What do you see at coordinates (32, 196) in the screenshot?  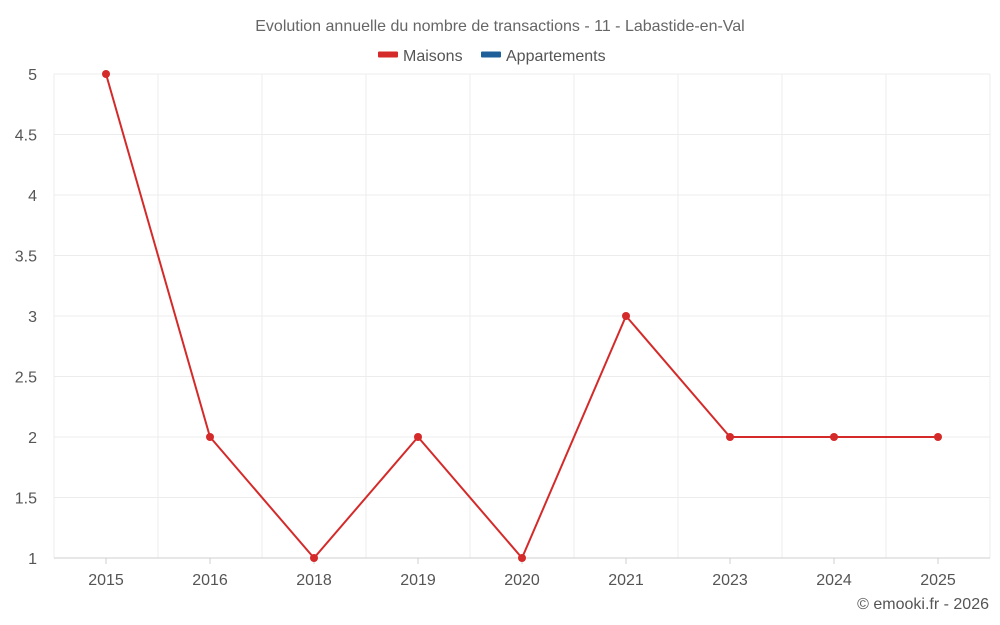 I see `y-tick-label: 4` at bounding box center [32, 196].